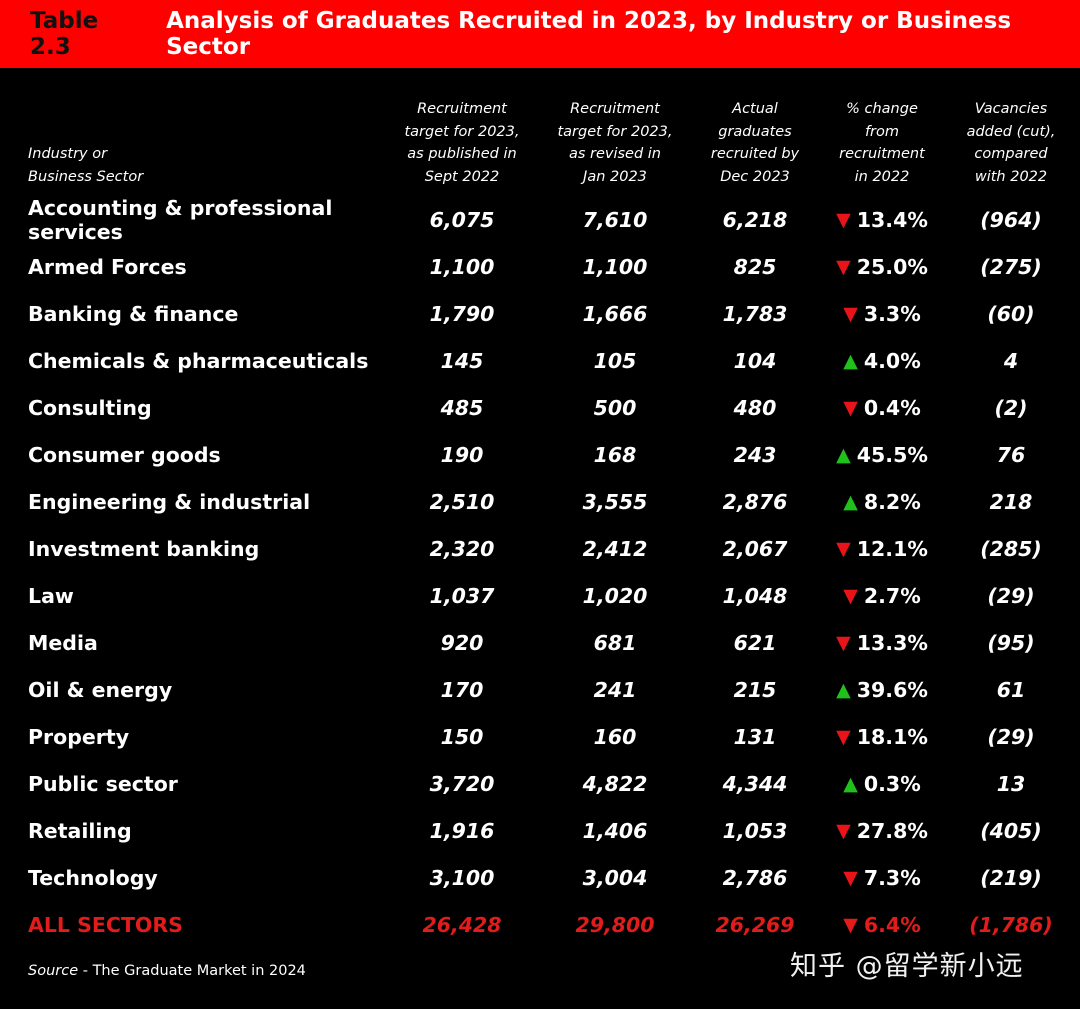 This screenshot has height=1009, width=1080. What do you see at coordinates (540, 689) in the screenshot?
I see `table-row: Oil & energy 170 241 215 ▲ 39.6% 61` at bounding box center [540, 689].